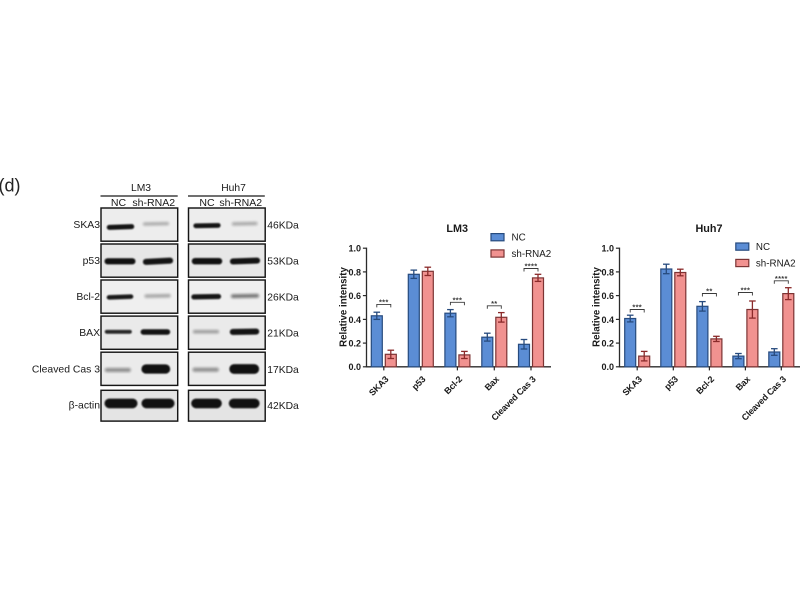 This screenshot has height=605, width=800. I want to click on svg-text: 26KDa, so click(283, 298).